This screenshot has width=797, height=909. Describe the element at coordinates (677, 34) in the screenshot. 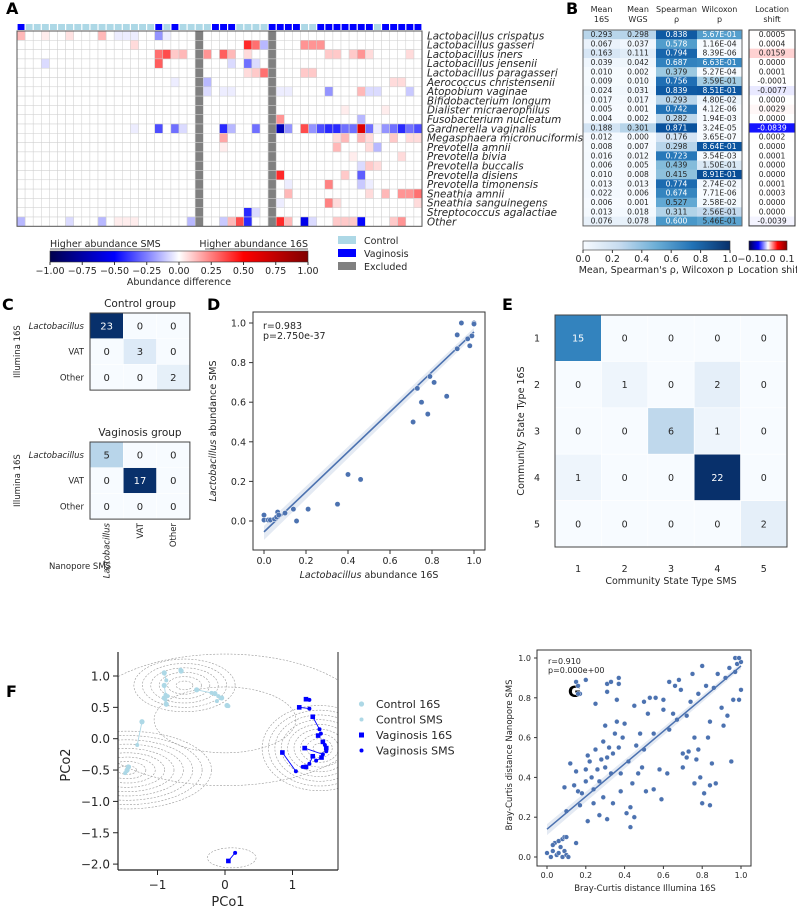

I see `table-cell-value: 0.838` at that location.